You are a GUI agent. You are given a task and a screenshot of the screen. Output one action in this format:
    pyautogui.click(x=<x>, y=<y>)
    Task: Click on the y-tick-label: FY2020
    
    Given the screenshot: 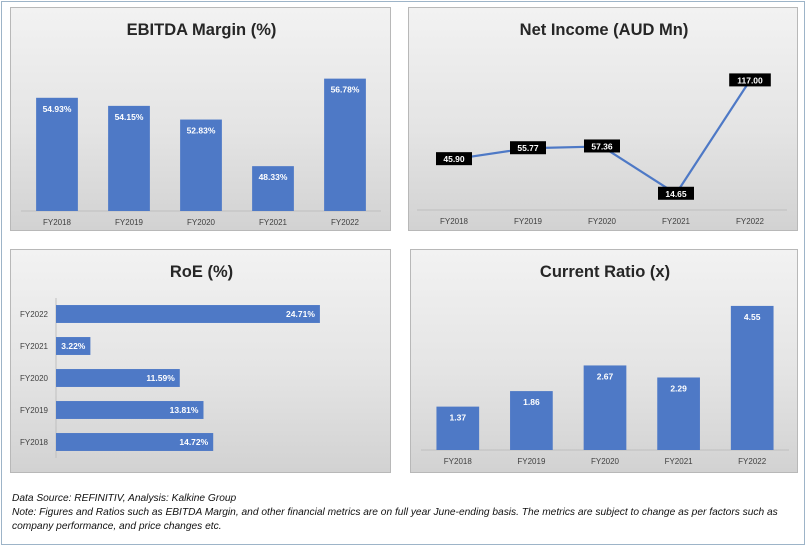 What is the action you would take?
    pyautogui.click(x=34, y=378)
    